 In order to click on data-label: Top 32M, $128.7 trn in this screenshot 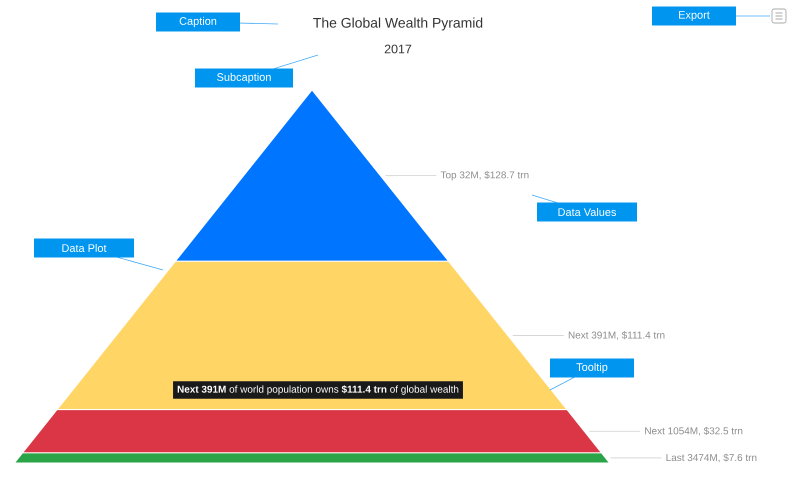, I will do `click(484, 175)`.